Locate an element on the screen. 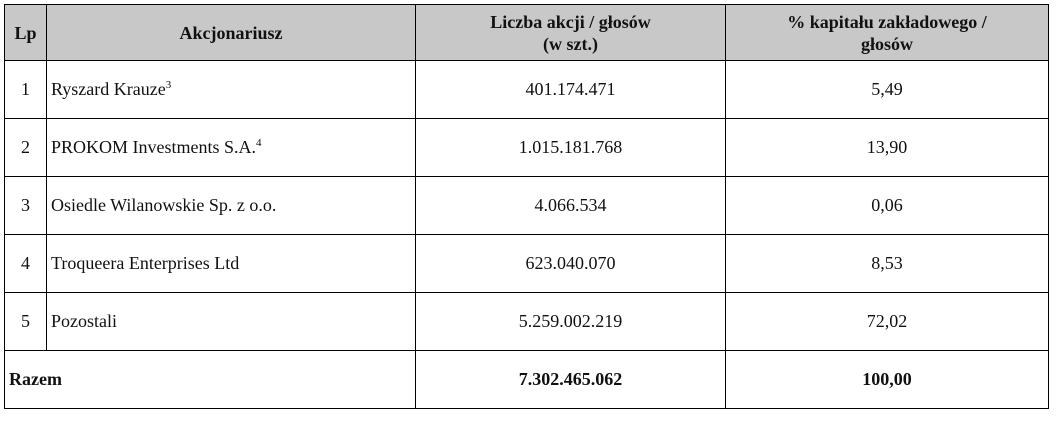 This screenshot has width=1058, height=424. header-cell: Lp is located at coordinates (25, 32).